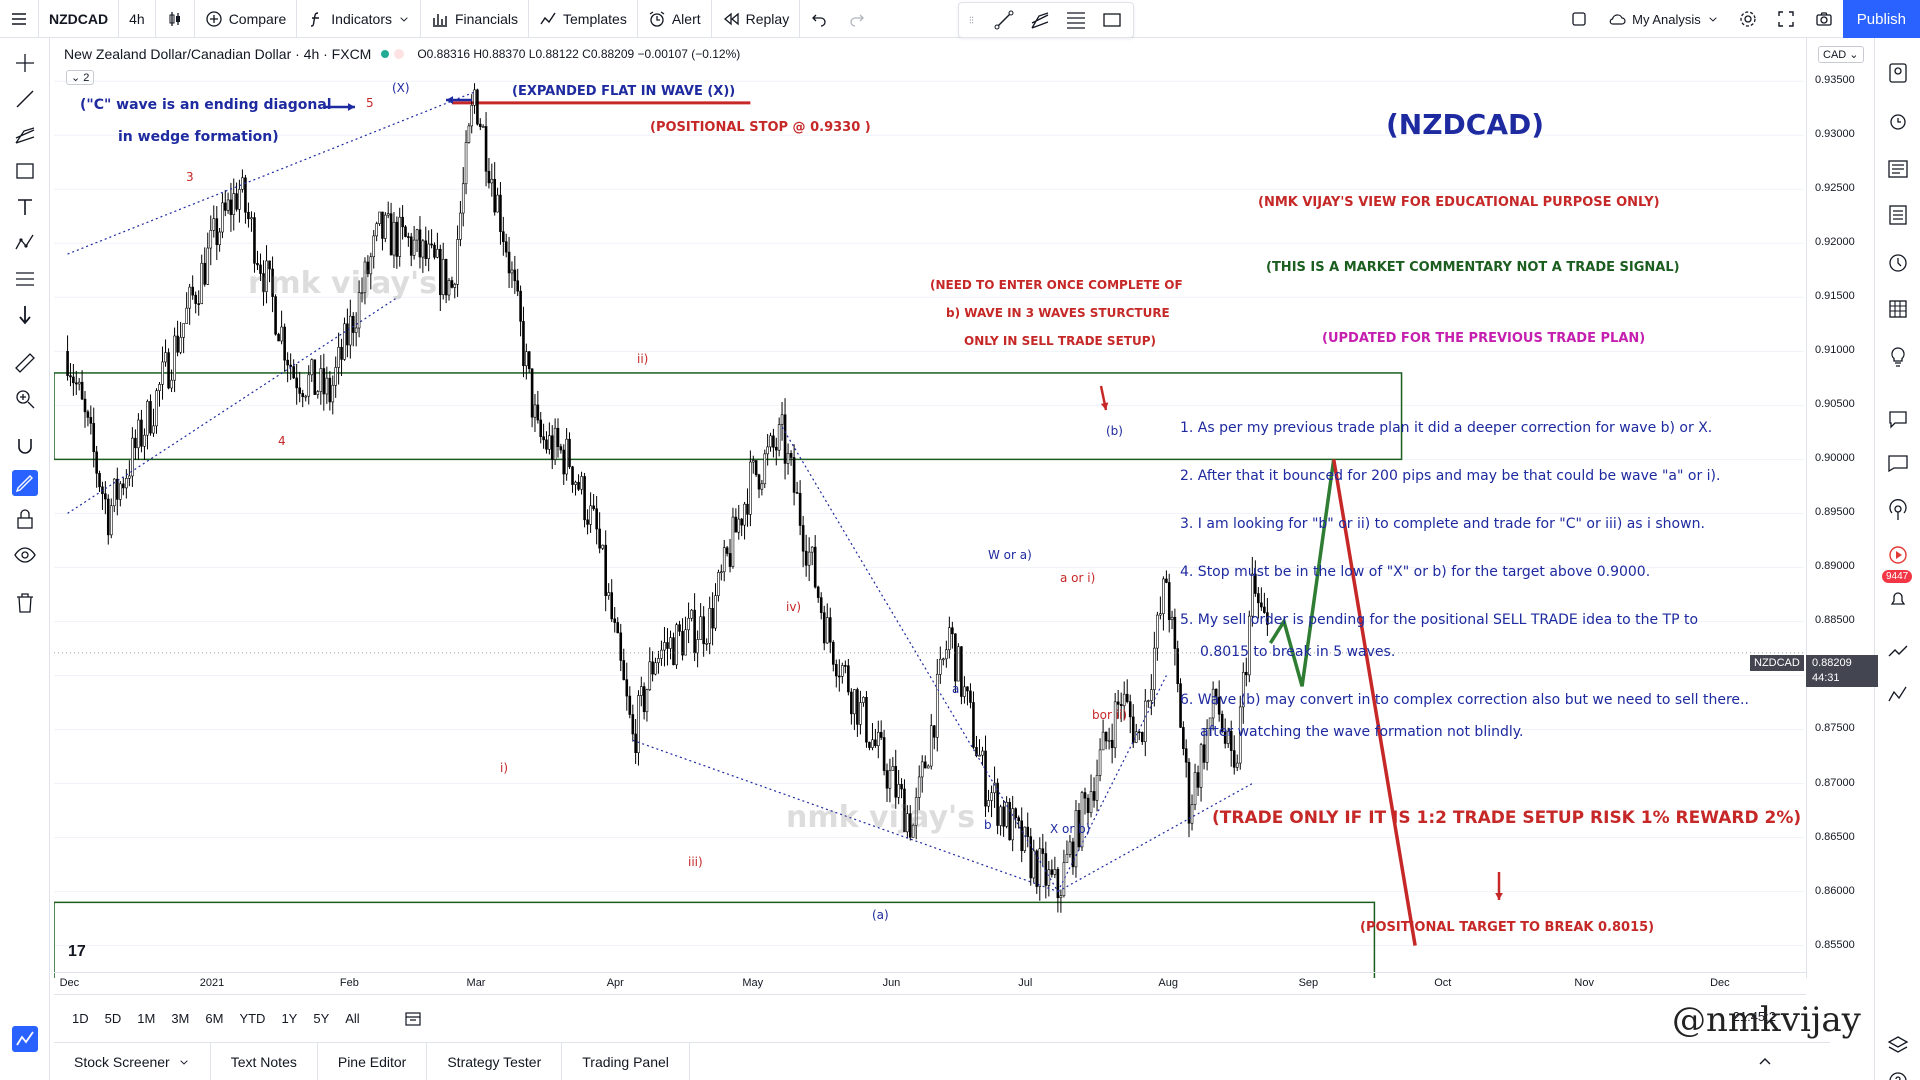  Describe the element at coordinates (1483, 338) in the screenshot. I see `updated-note: (UPDATED FOR THE PREVIOUS TRADE PLAN)` at that location.